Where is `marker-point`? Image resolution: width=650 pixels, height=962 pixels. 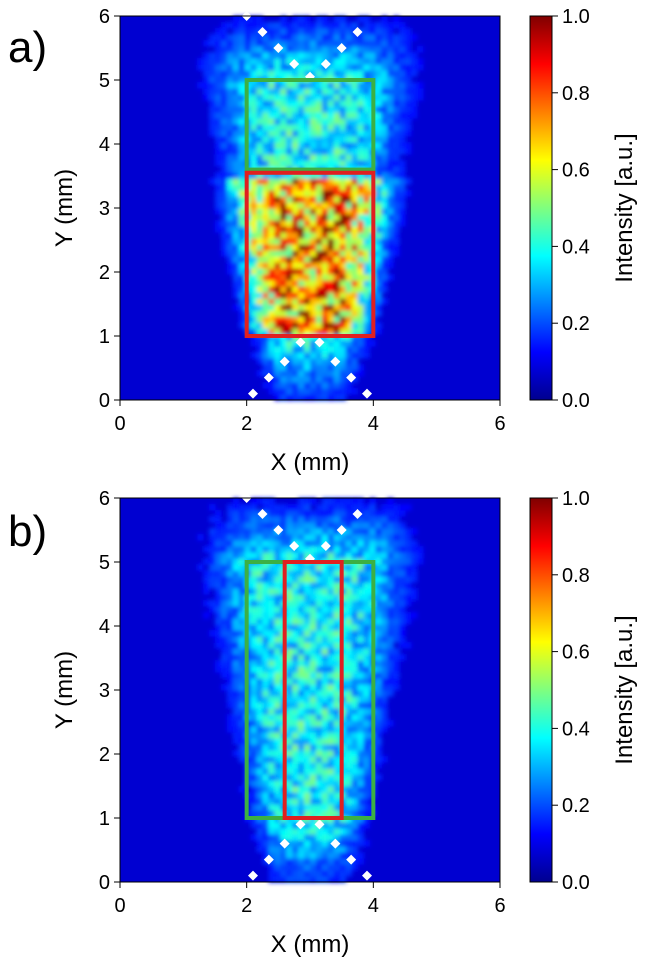
marker-point is located at coordinates (325, 64).